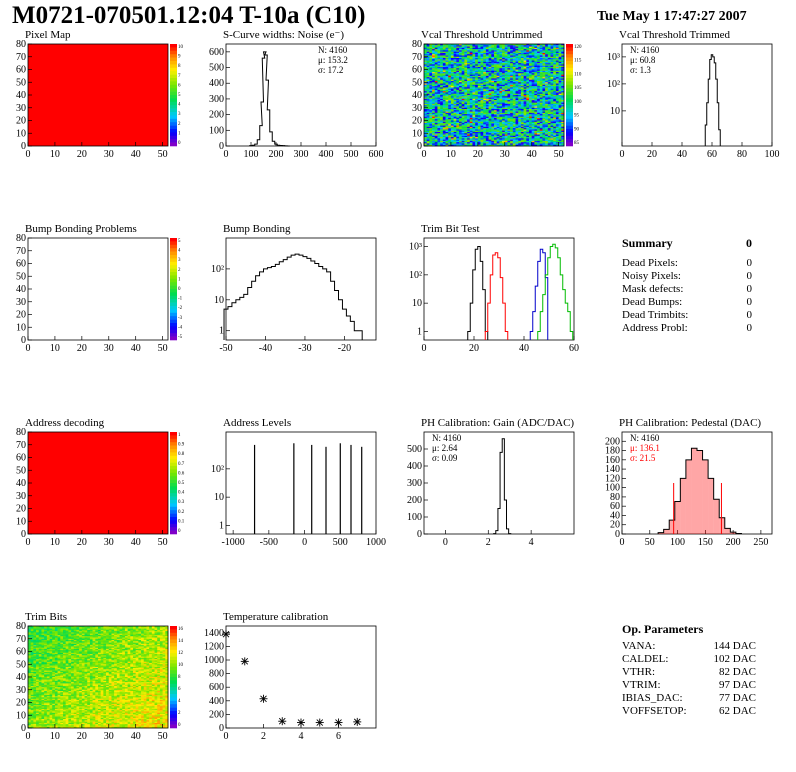 The height and width of the screenshot is (772, 796). I want to click on y-tick-label: 50, so click(21, 82).